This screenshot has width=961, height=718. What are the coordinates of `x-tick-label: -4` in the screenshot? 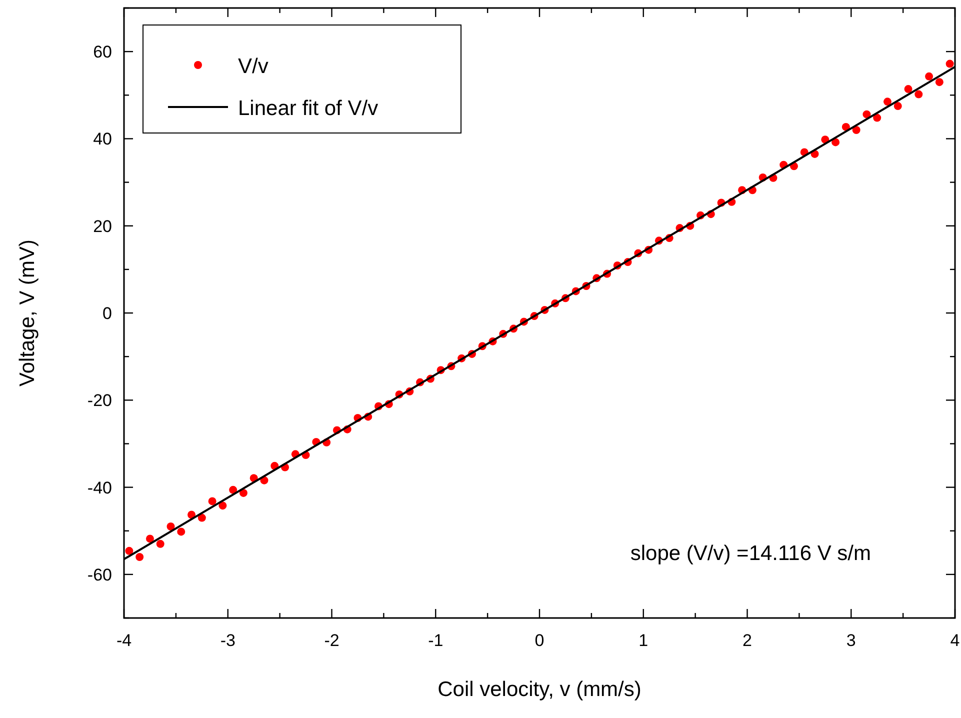 It's located at (124, 640).